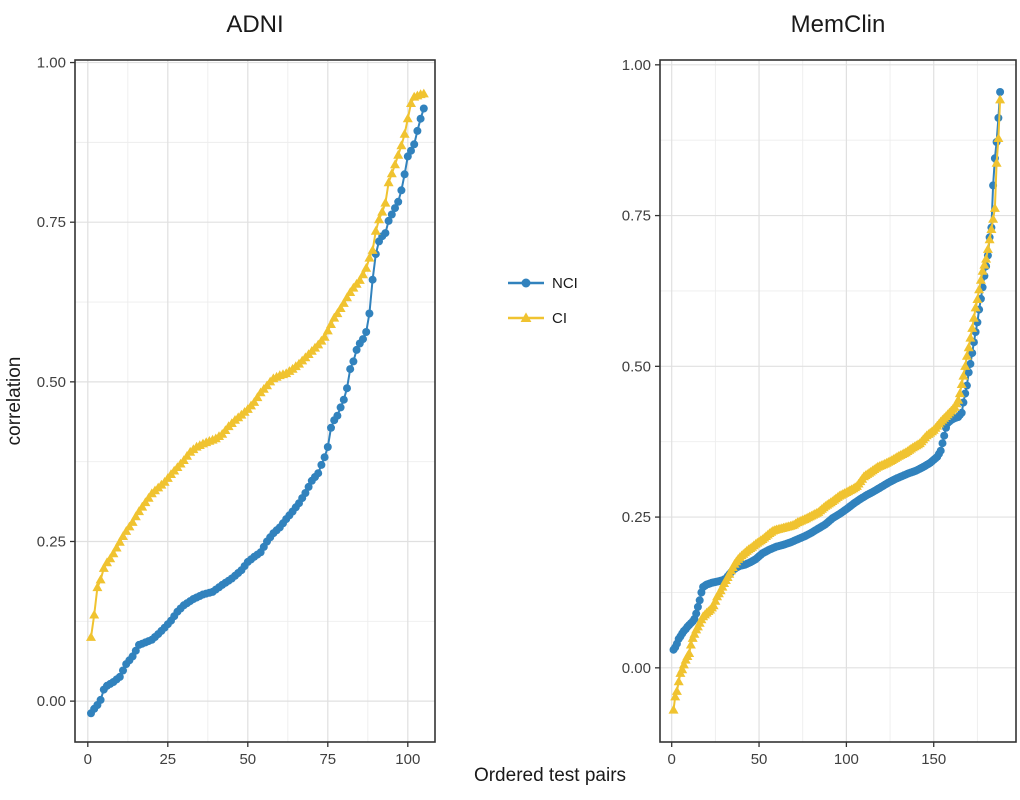 The width and height of the screenshot is (1020, 800). I want to click on legend-circle-marker-nci, so click(526, 283).